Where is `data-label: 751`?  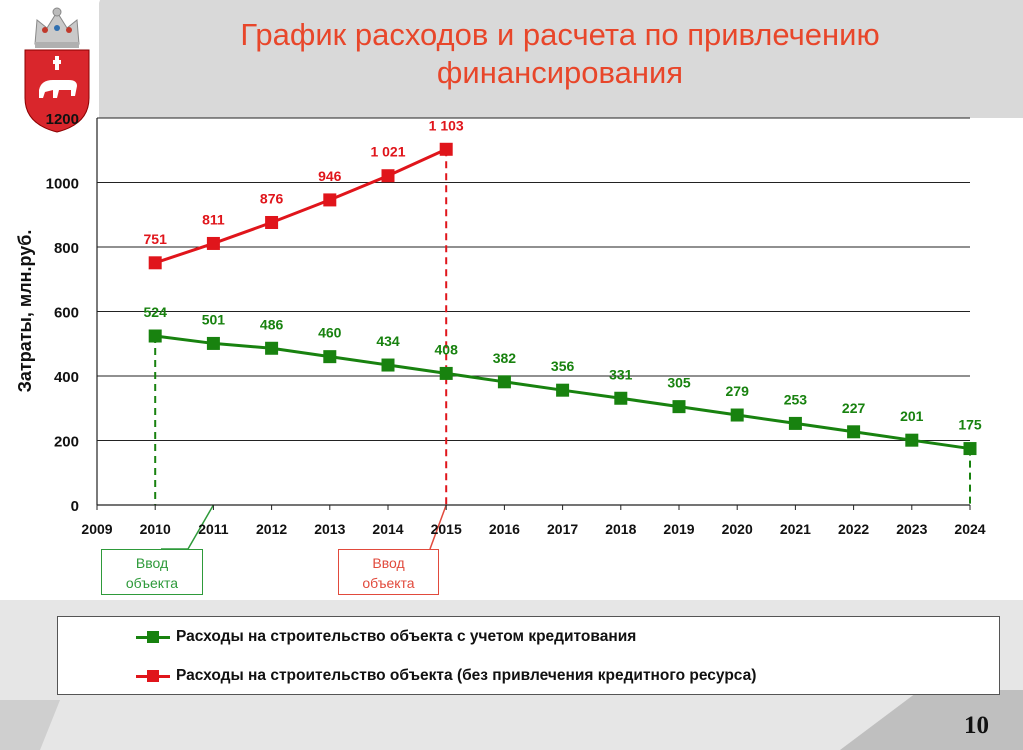 data-label: 751 is located at coordinates (156, 239).